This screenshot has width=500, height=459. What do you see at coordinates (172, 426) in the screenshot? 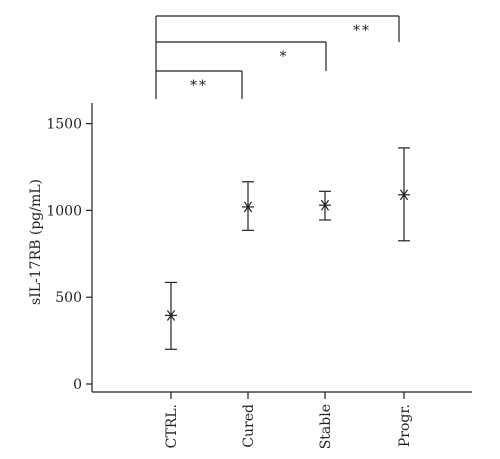
I see `x-tick-label: CTRL.` at bounding box center [172, 426].